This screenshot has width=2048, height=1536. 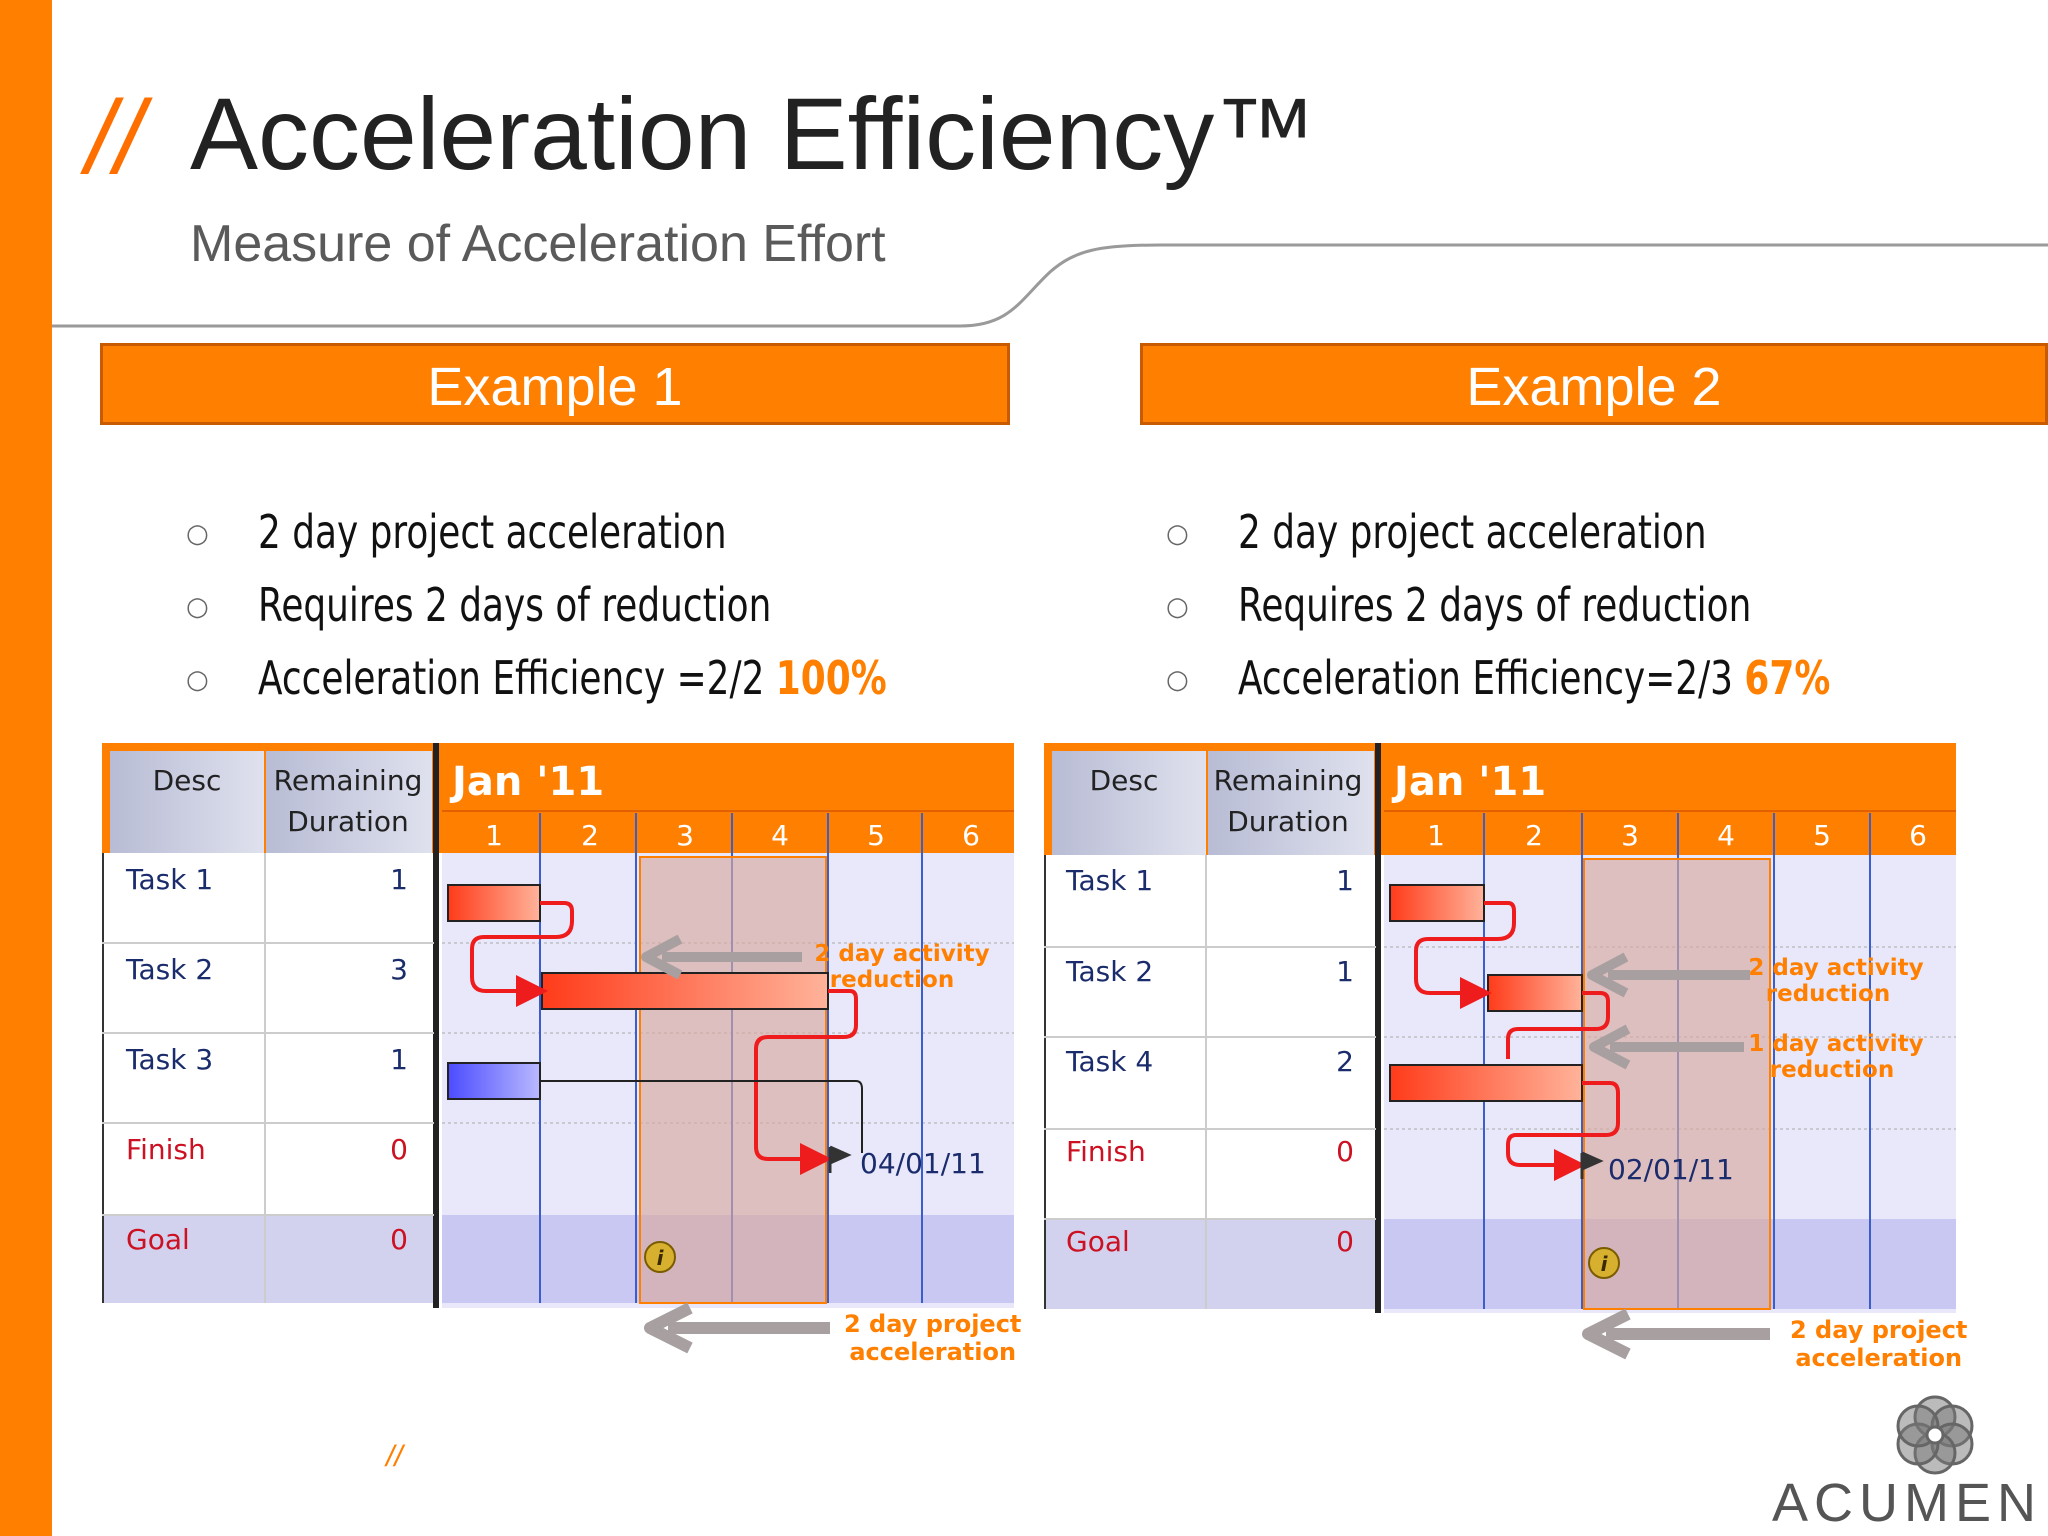 I want to click on reduction-annotation2-line1: 1 day activity, so click(x=1835, y=1044).